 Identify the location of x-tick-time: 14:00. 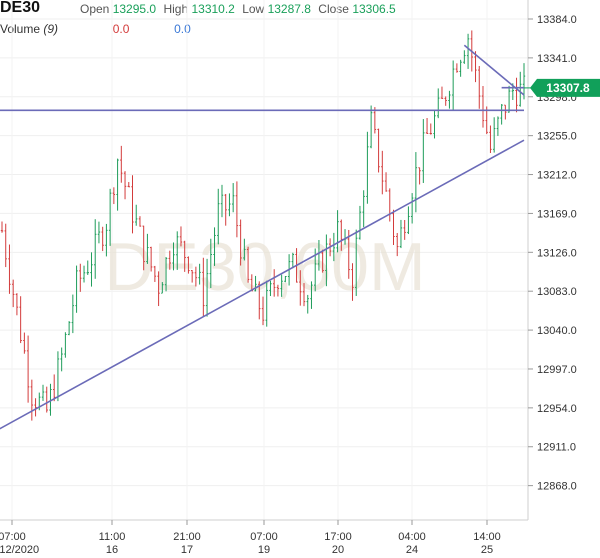
(487, 537).